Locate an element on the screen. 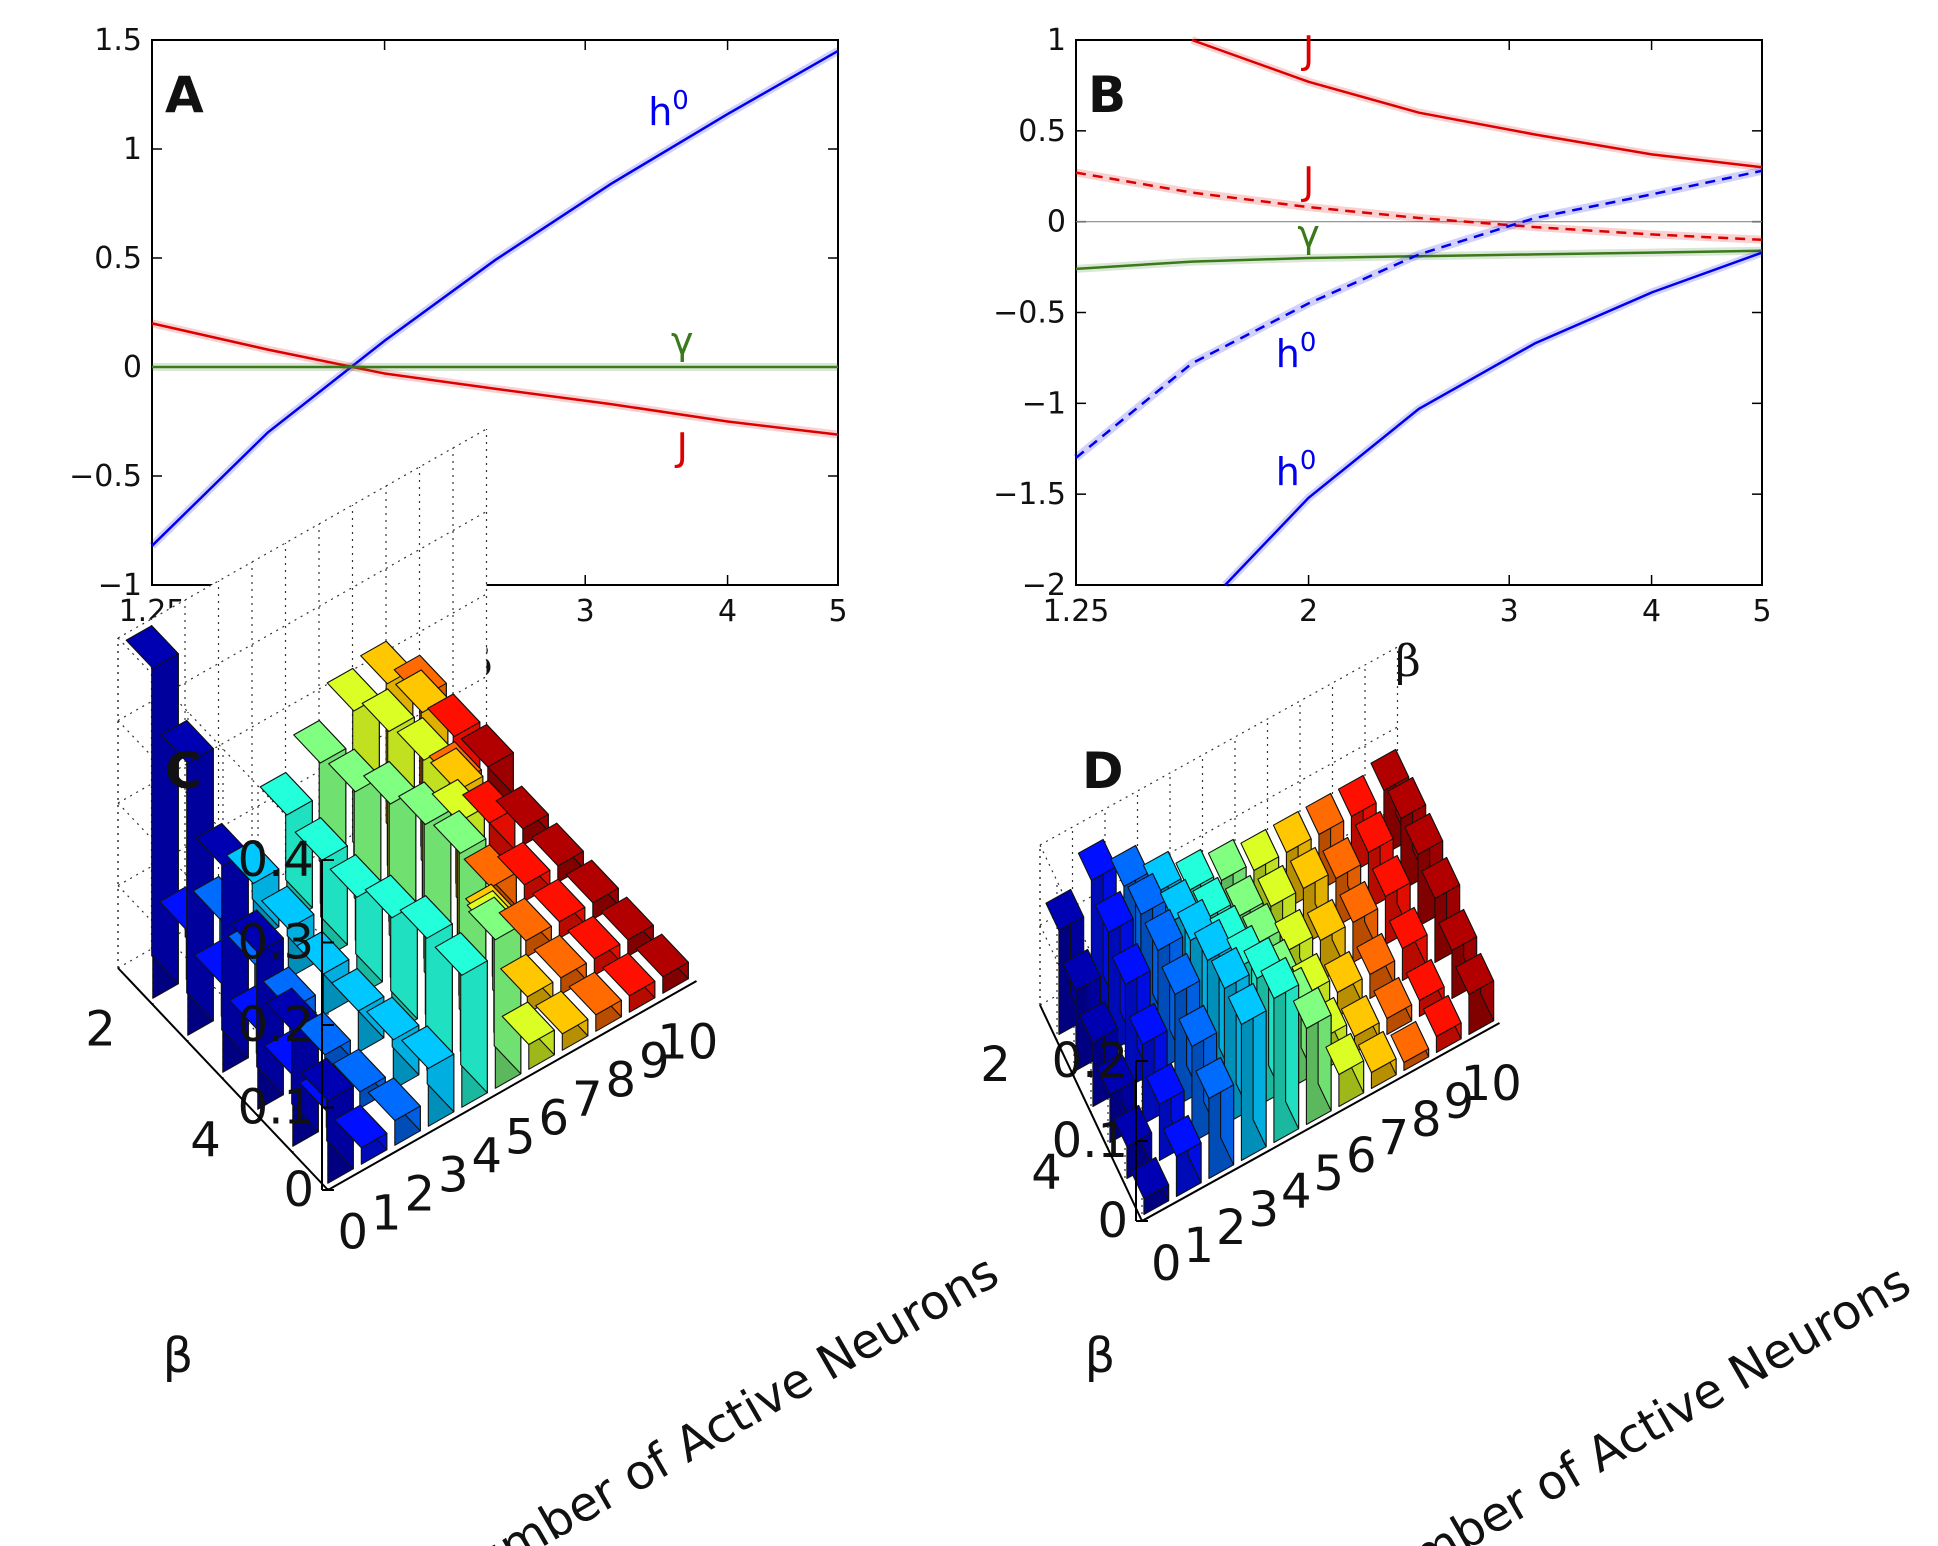 The height and width of the screenshot is (1546, 1938). panel-b-plot-area is located at coordinates (1419, 312).